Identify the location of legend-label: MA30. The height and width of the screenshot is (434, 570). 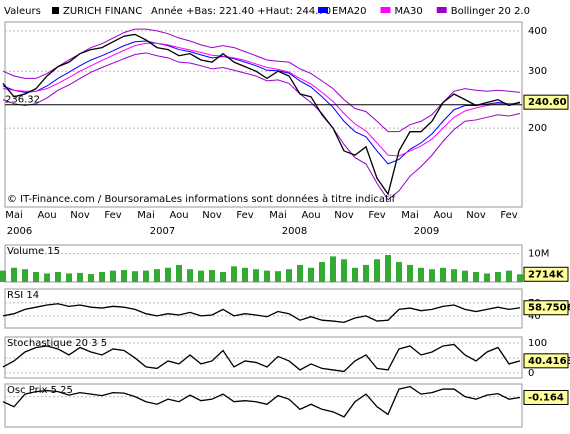
(409, 11).